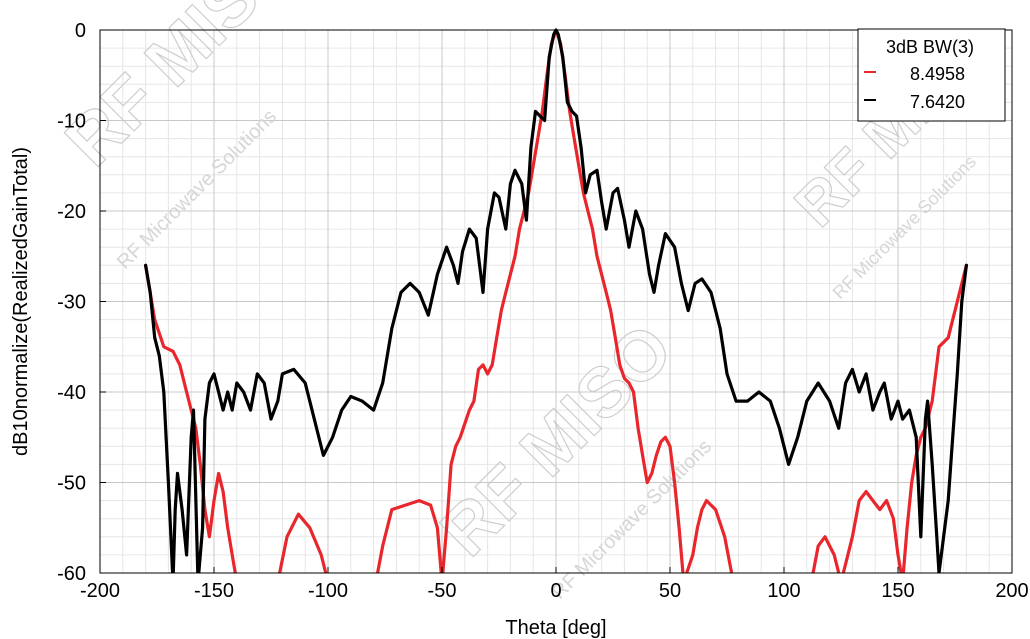 The height and width of the screenshot is (639, 1030). I want to click on legend-value-red: 8.4958, so click(937, 74).